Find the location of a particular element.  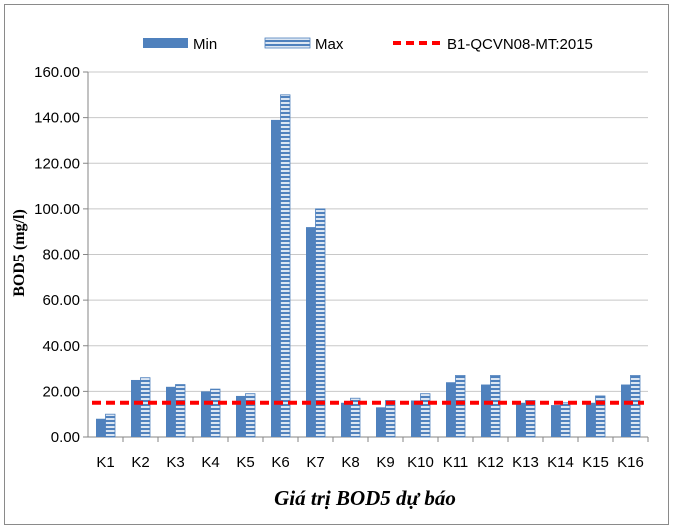

x-axis-ticks: K1 K2 K3 K4 K5 K6 K7 K8 K9 K10 K11 K12 K13 K14 K15 K16 is located at coordinates (372, 454).